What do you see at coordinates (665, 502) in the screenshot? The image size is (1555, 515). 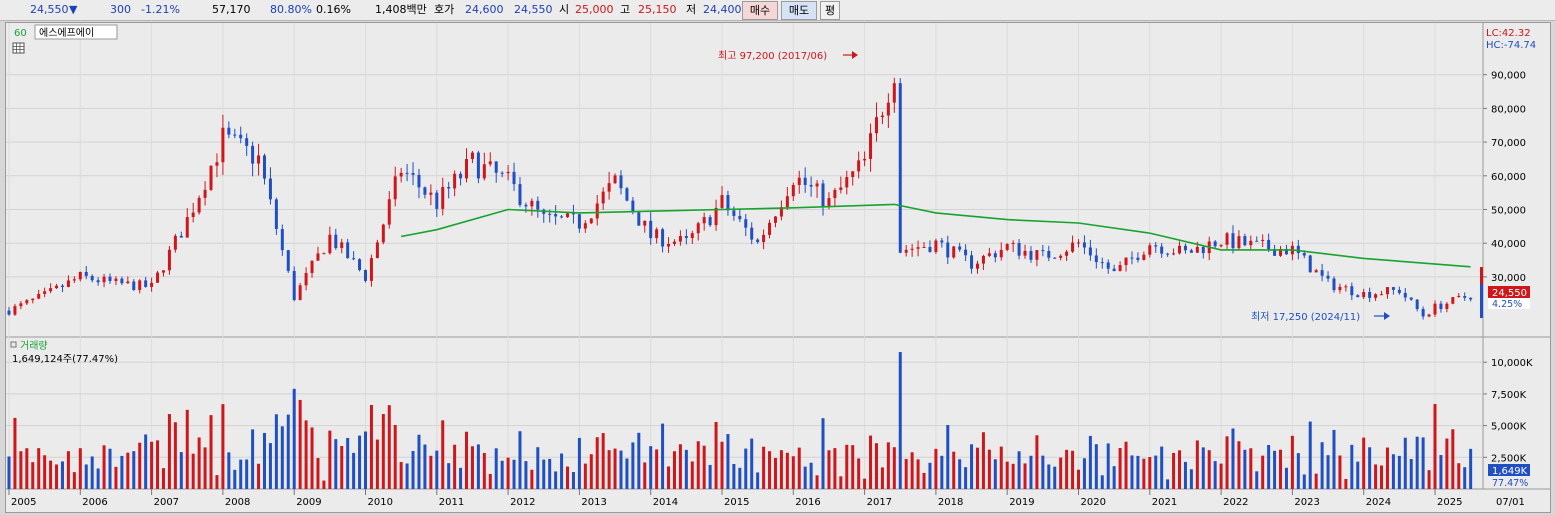 I see `x-axis-year-label: 2014` at bounding box center [665, 502].